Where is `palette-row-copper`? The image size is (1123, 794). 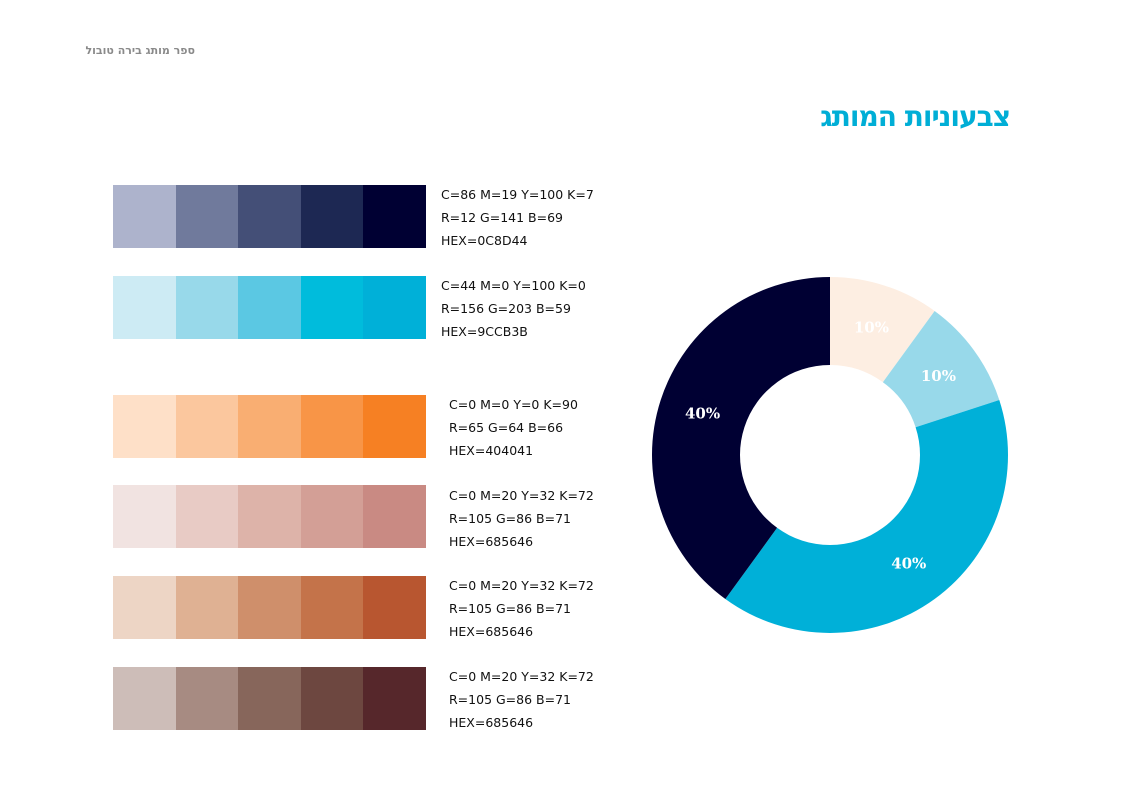
palette-row-copper is located at coordinates (269, 607).